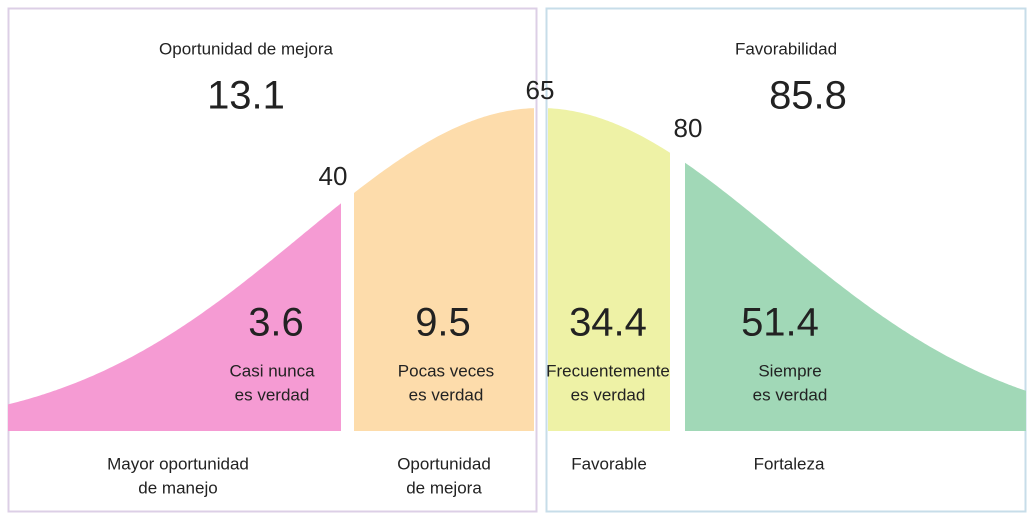 This screenshot has width=1028, height=519. What do you see at coordinates (789, 370) in the screenshot?
I see `segment-label: Siempre` at bounding box center [789, 370].